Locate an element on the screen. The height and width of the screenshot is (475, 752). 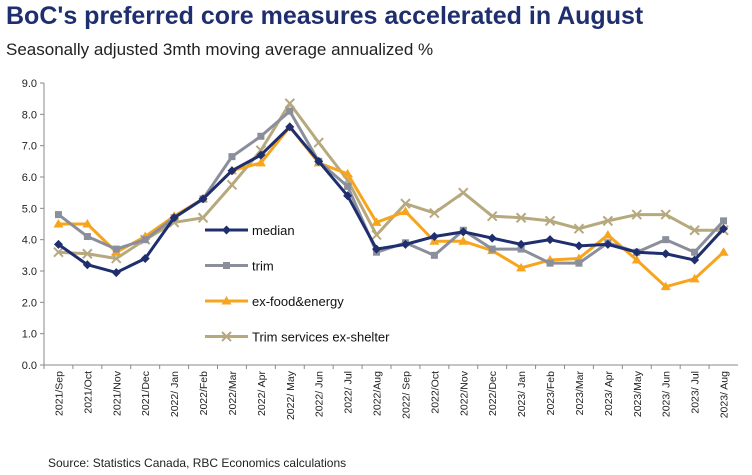
x-tick-label: 2023/ Apr is located at coordinates (609, 392).